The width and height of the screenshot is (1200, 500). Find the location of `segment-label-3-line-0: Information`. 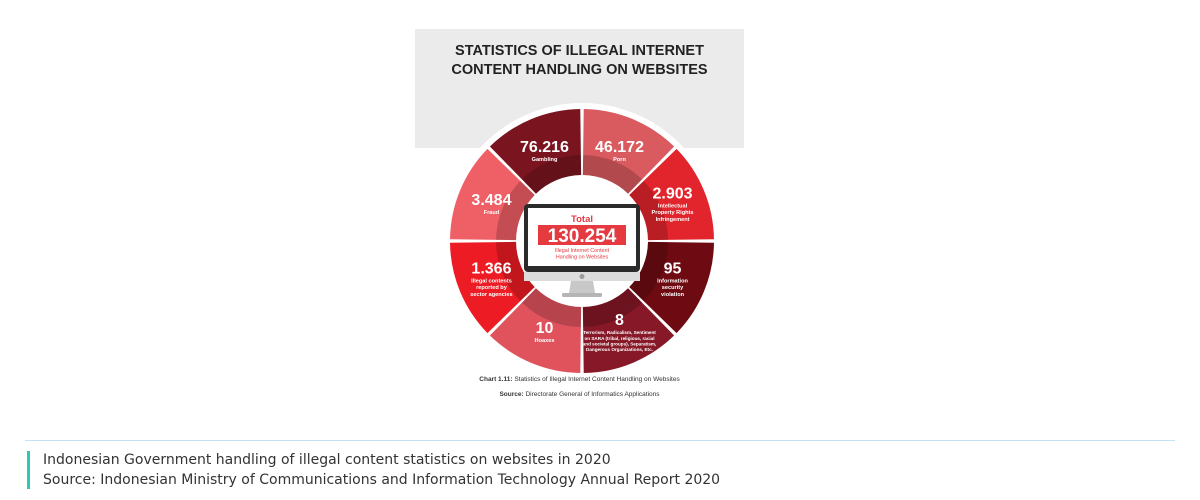

segment-label-3-line-0: Information is located at coordinates (672, 281).